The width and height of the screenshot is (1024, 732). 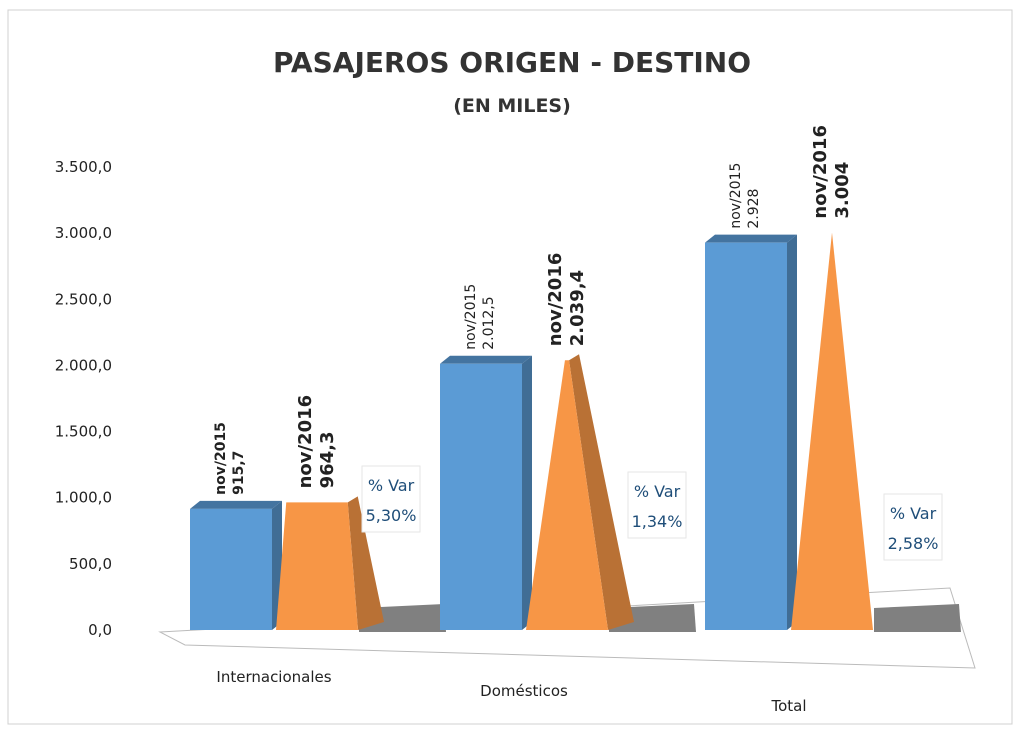 I want to click on data-label: nov/2016 3.004, so click(x=831, y=172).